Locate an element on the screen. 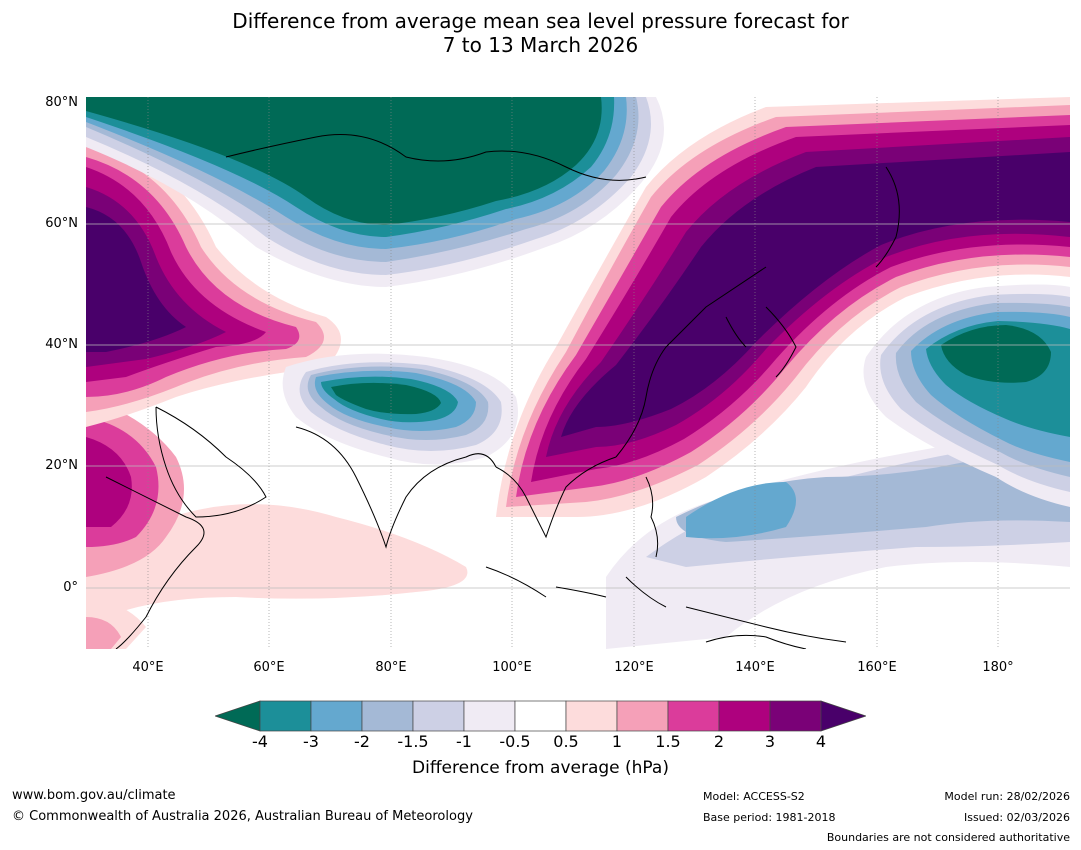 This screenshot has width=1081, height=850. colorbar-tick-label: 0.5 is located at coordinates (566, 741).